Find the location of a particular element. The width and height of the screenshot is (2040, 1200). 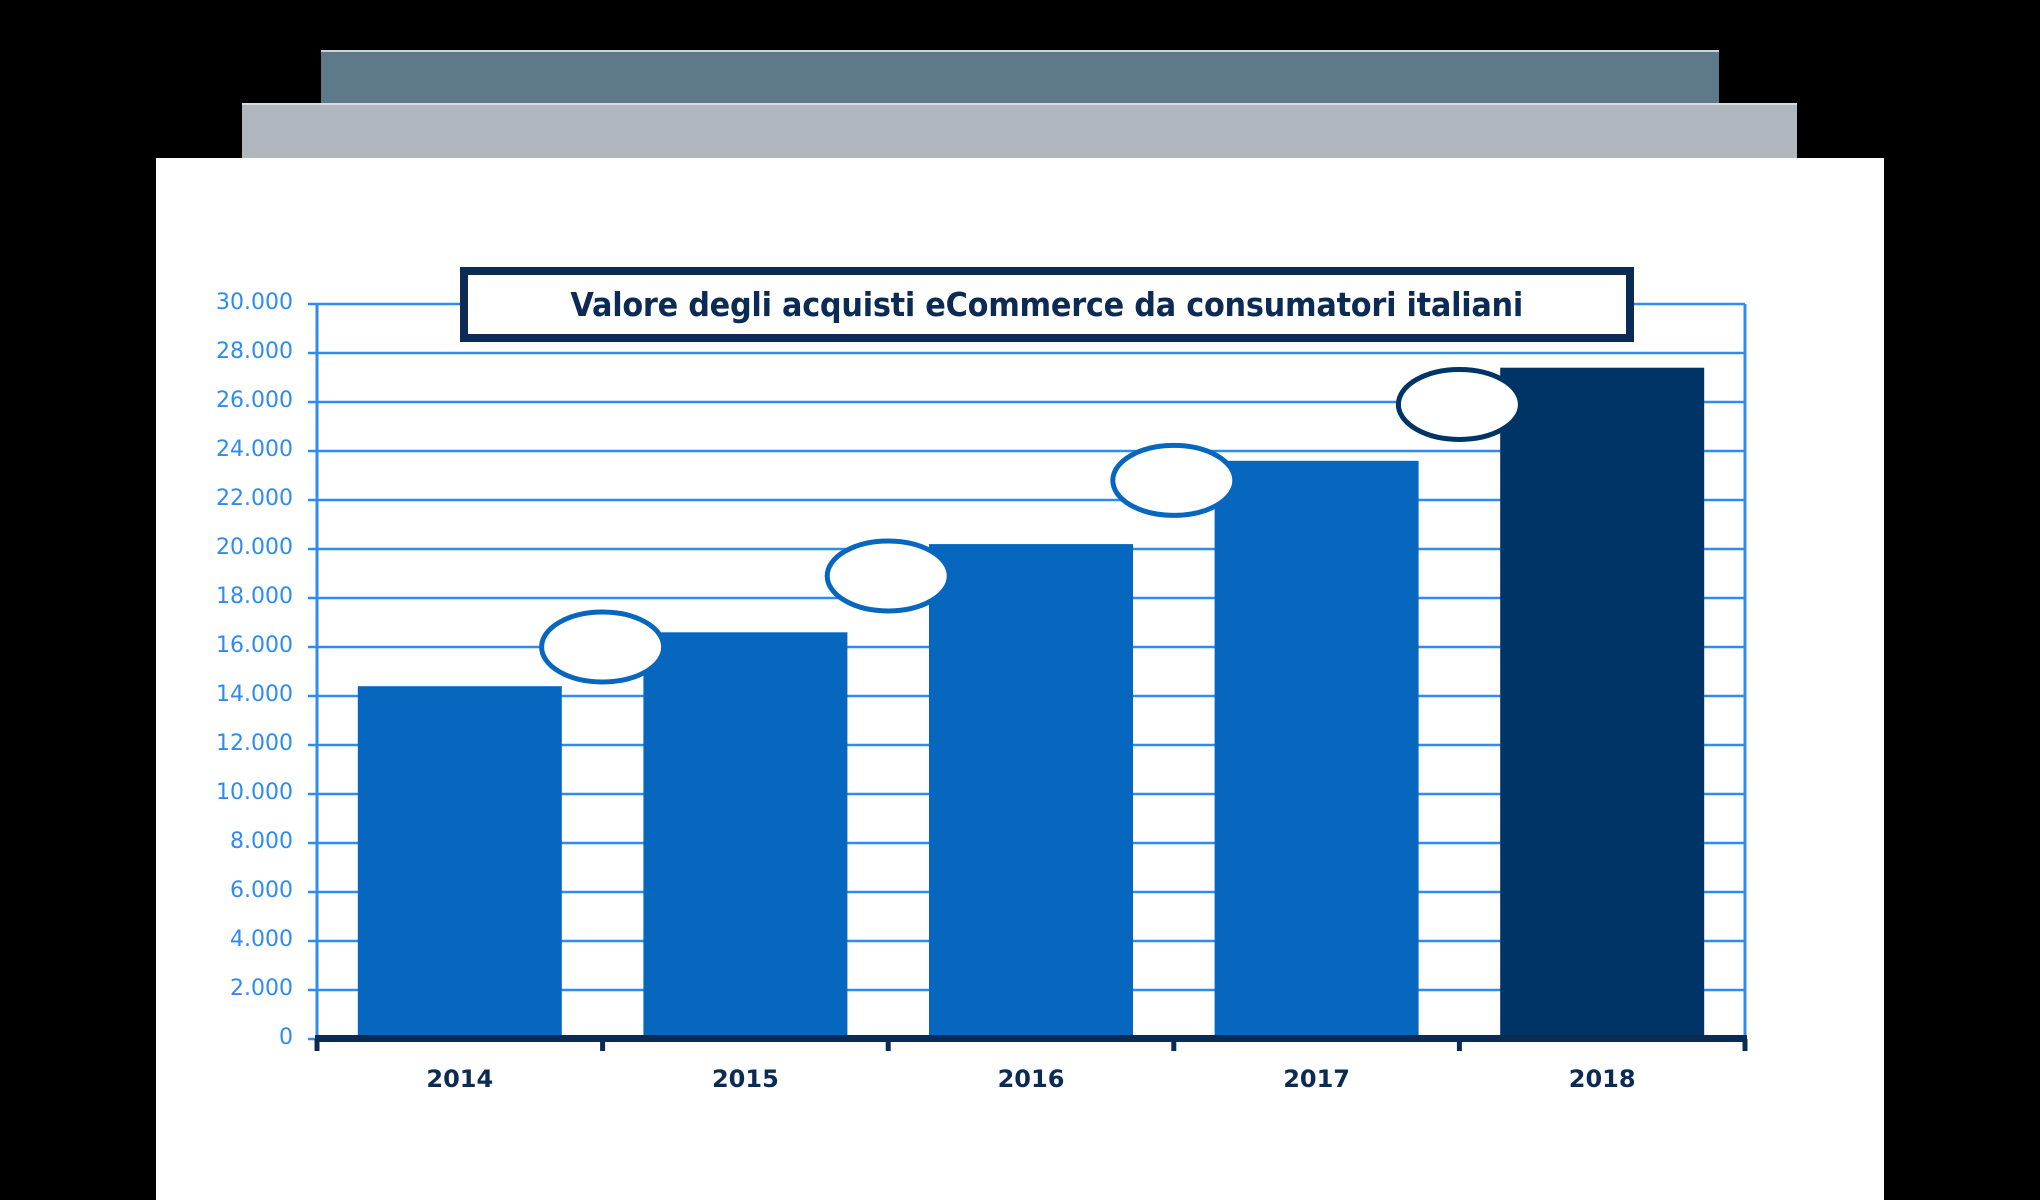

x-tick-label: 2018 is located at coordinates (1602, 1079).